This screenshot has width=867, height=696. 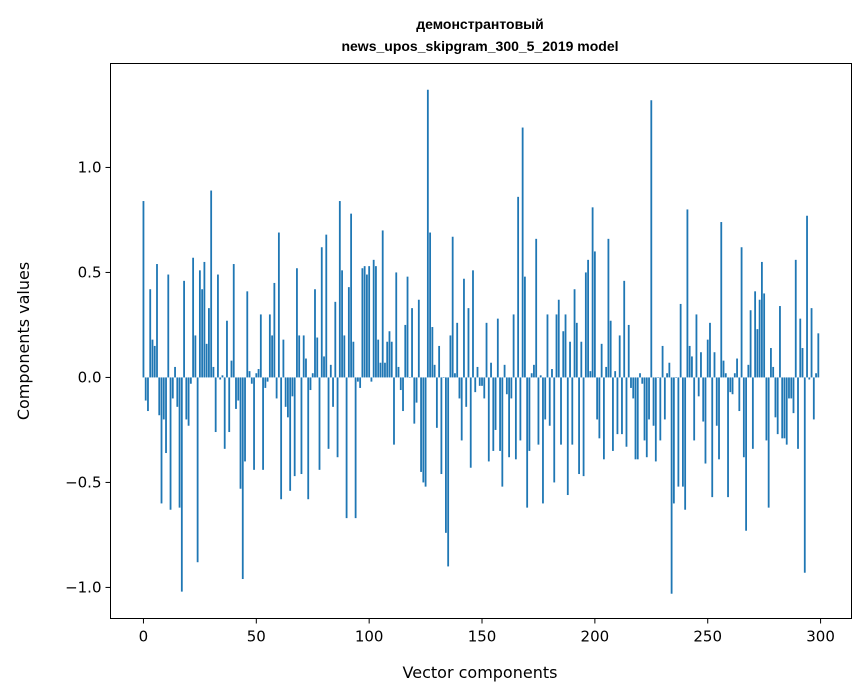 I want to click on y-tick-label: 0.5, so click(x=90, y=272).